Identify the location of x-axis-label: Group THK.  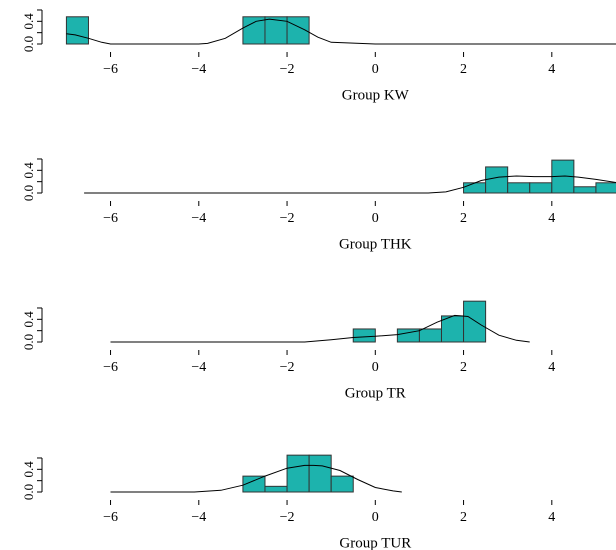
(375, 244).